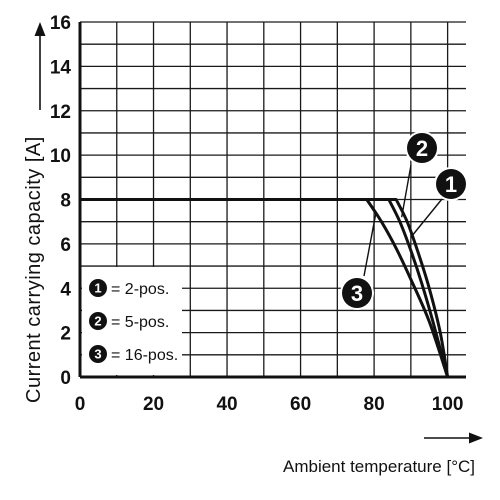 The image size is (500, 500). Describe the element at coordinates (476, 438) in the screenshot. I see `x-arrow-head` at that location.